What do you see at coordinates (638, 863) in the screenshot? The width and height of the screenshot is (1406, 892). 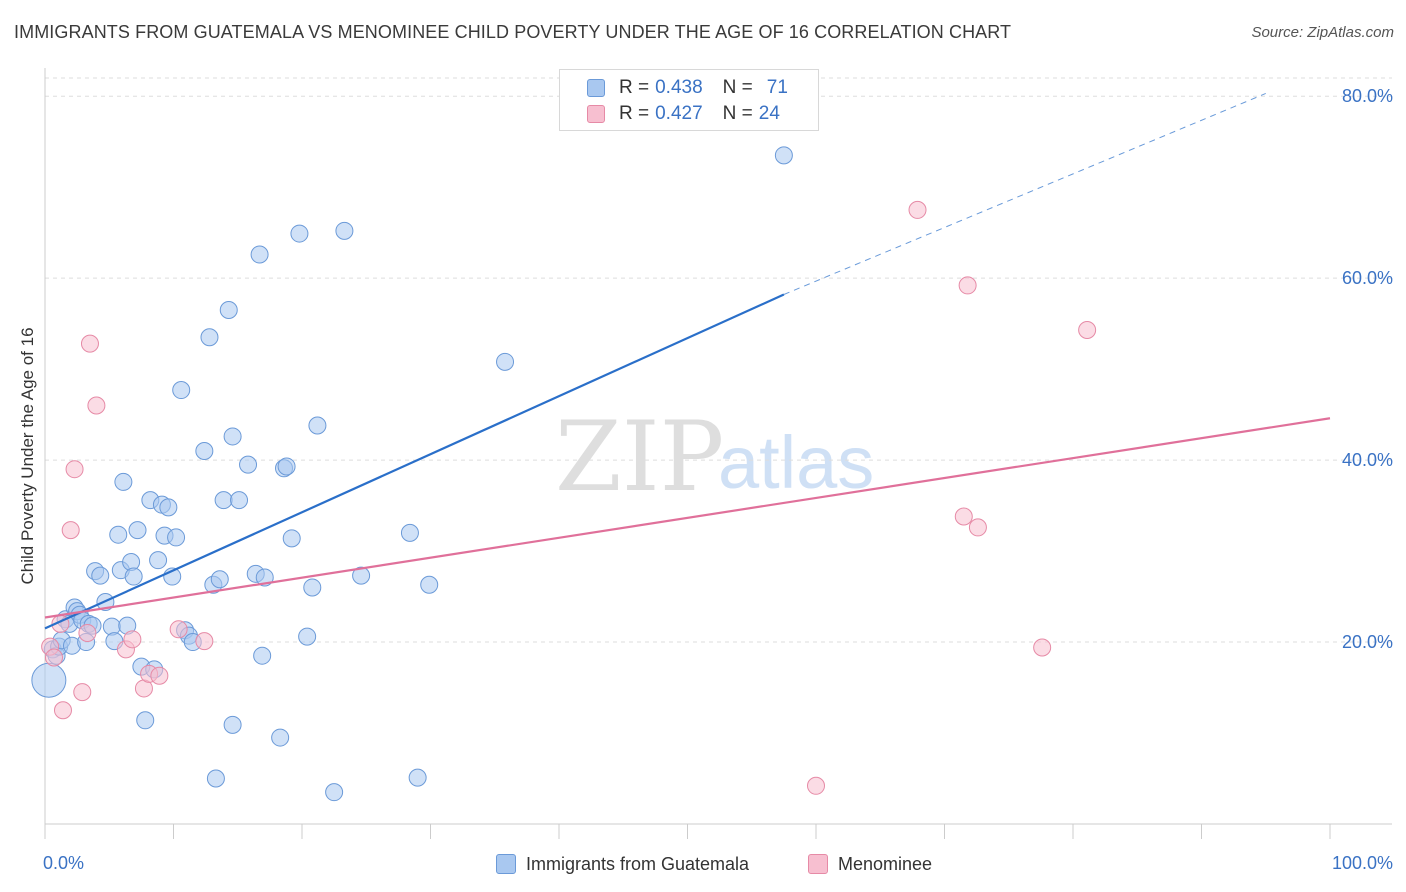 I see `bottom-legend-label: Immigrants from Guatemala` at bounding box center [638, 863].